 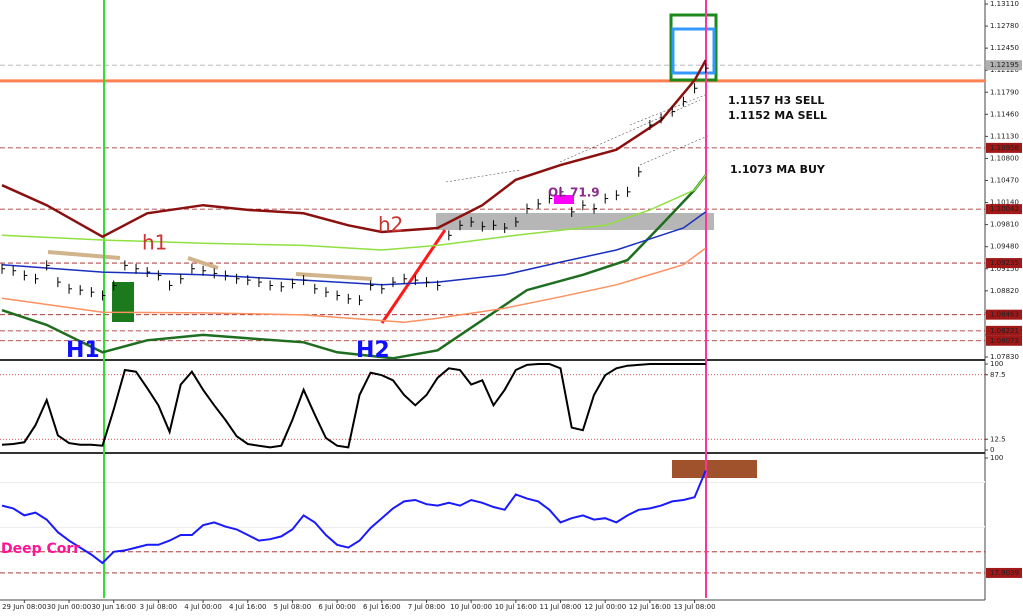 I want to click on x-tick-label: 4 Jul 00:00, so click(x=203, y=607).